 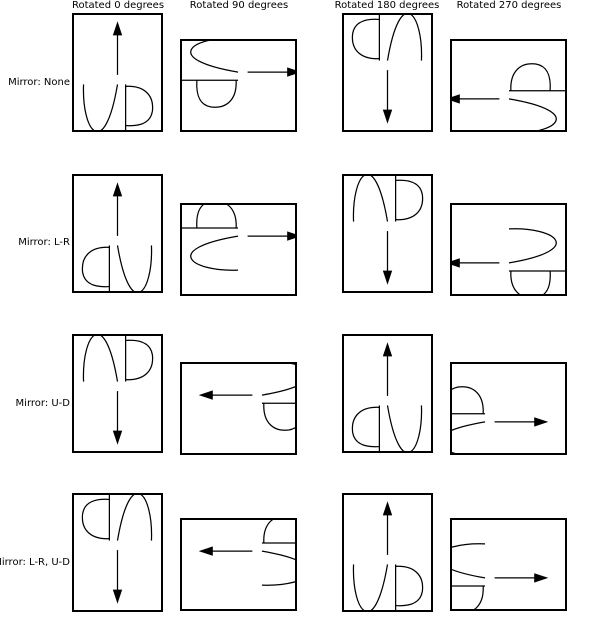 I want to click on header-rotated-270: Rotated 270 degrees, so click(x=509, y=5).